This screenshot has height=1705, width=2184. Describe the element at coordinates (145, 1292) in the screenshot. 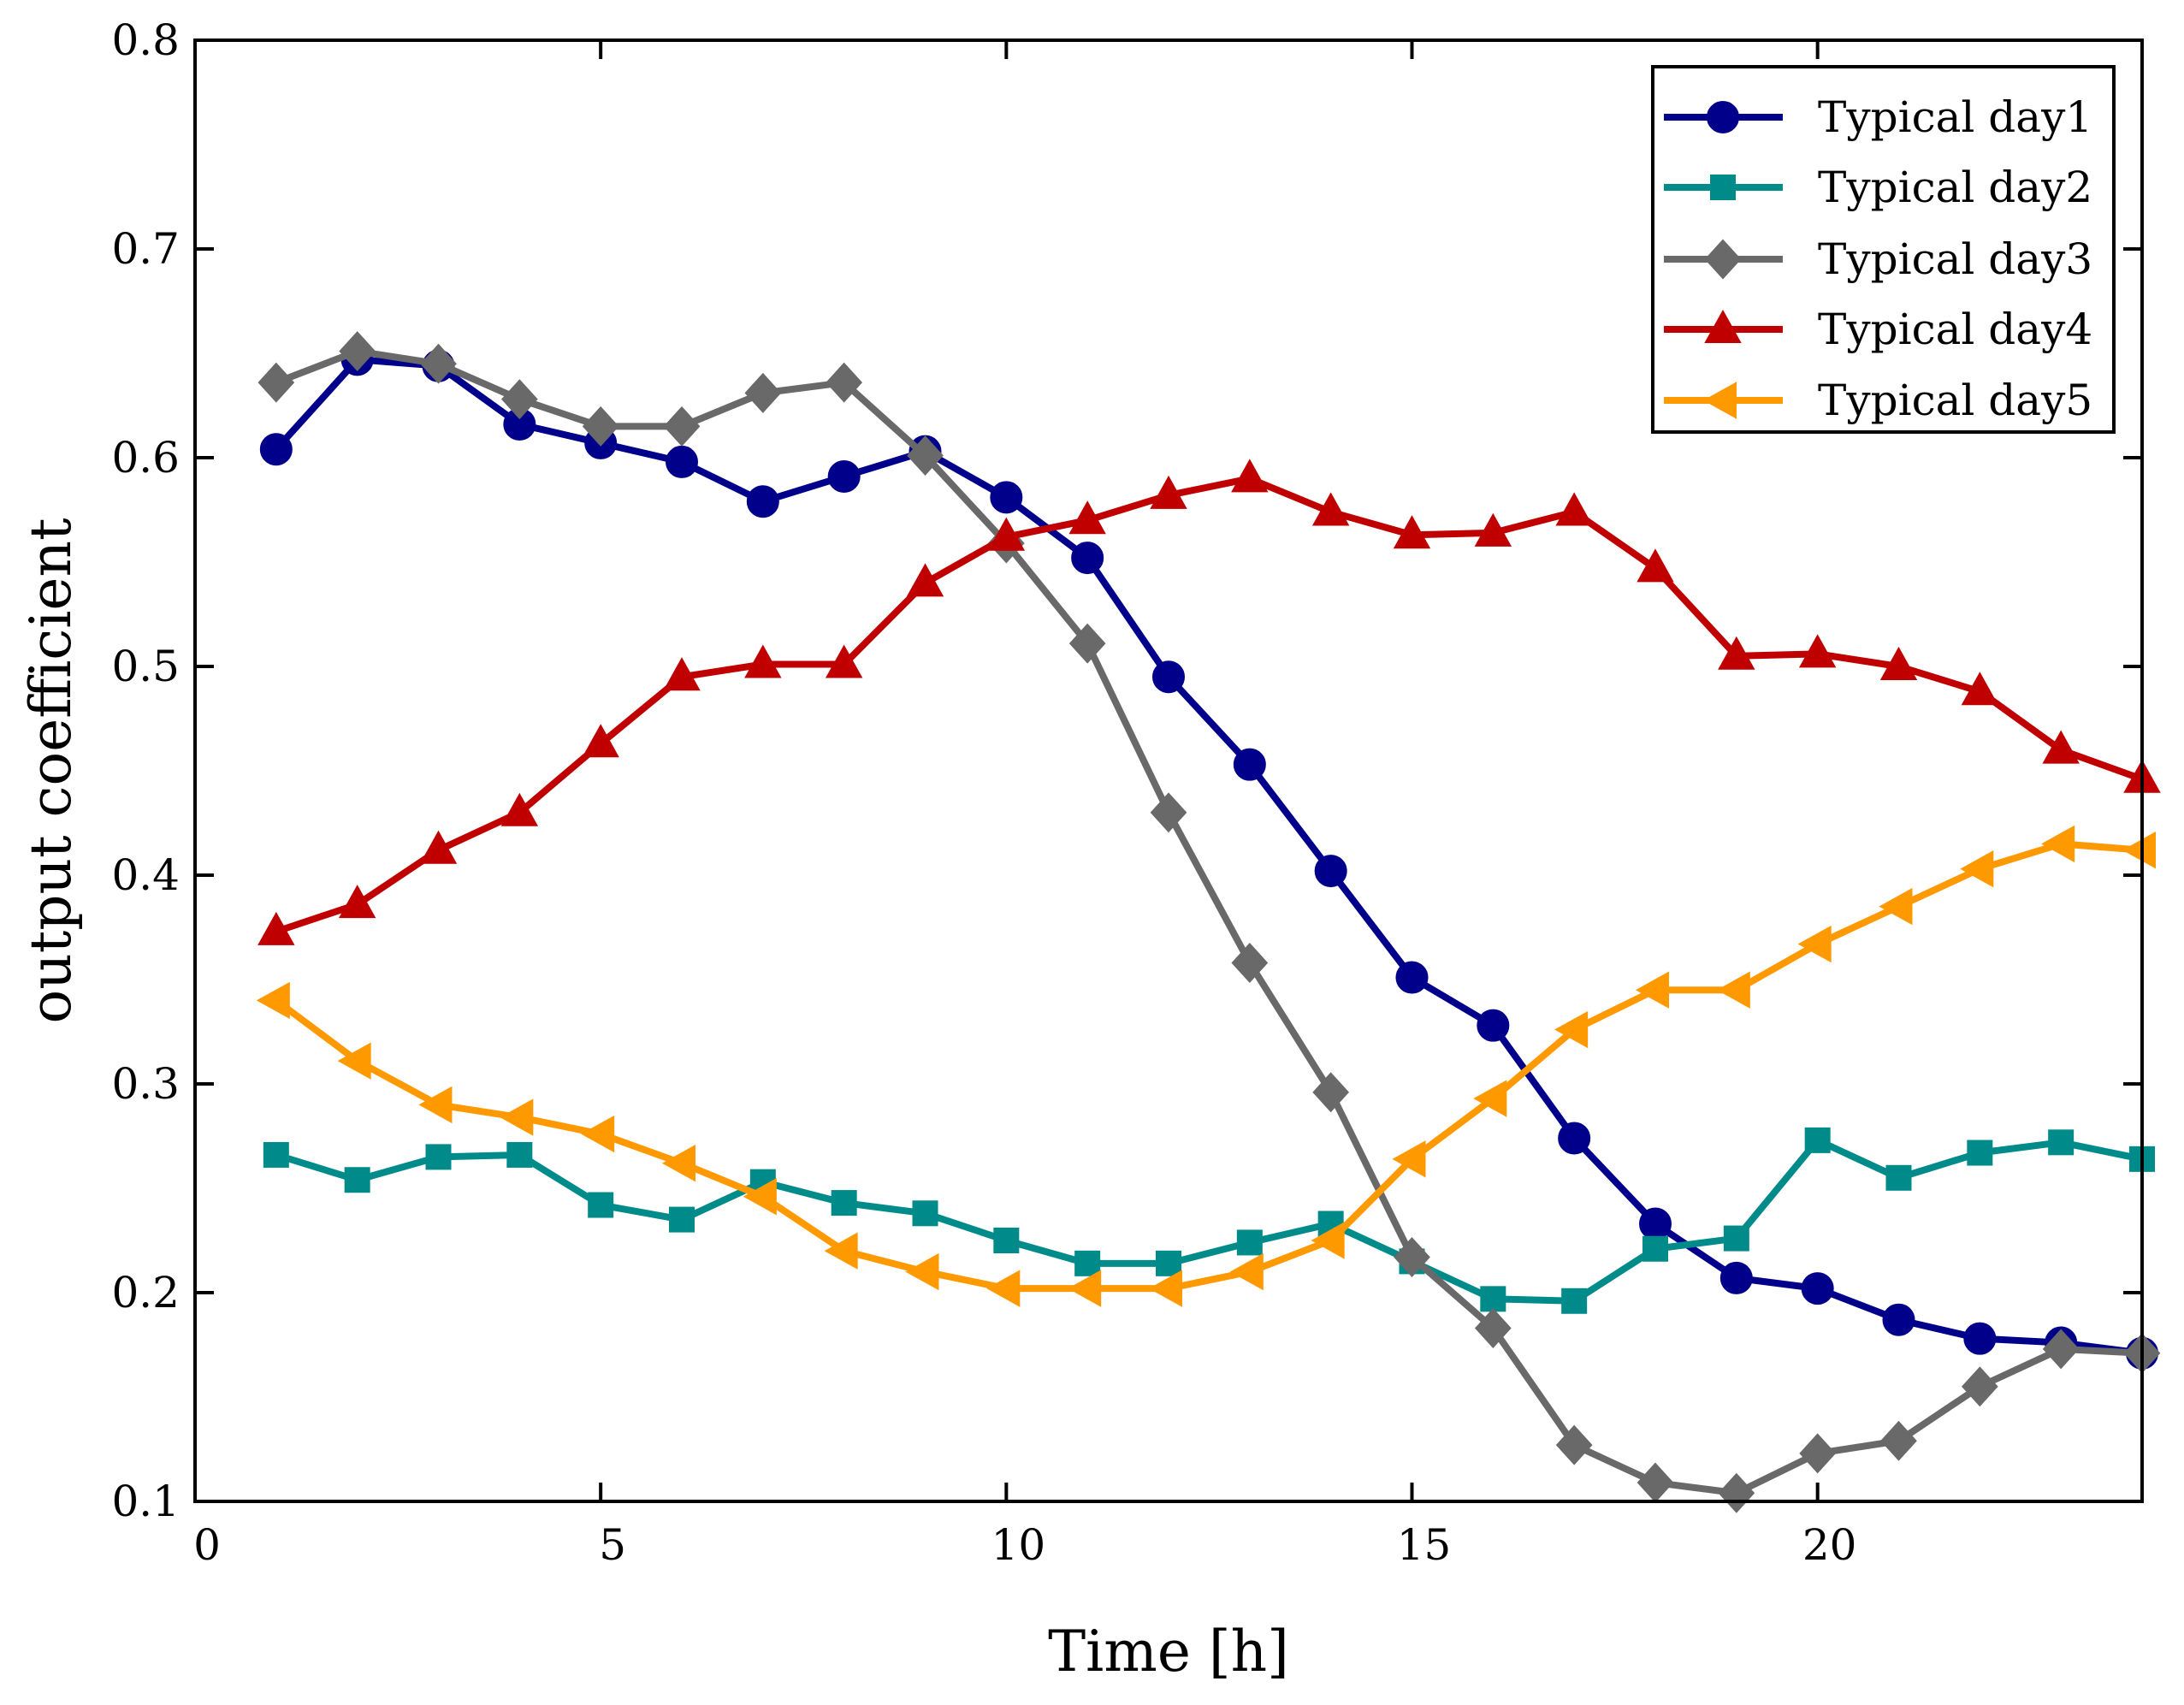

I see `y-tick-label: 0.2` at that location.